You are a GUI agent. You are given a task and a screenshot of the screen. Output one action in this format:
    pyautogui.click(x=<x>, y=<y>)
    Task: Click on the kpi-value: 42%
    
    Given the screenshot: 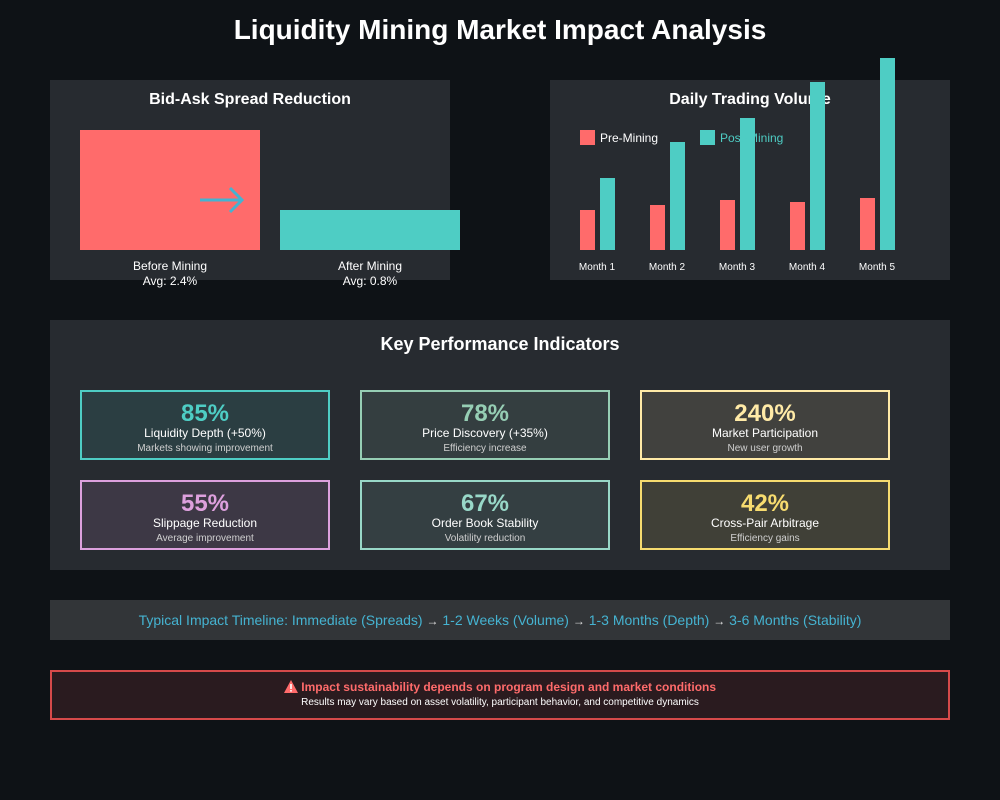 What is the action you would take?
    pyautogui.click(x=765, y=503)
    